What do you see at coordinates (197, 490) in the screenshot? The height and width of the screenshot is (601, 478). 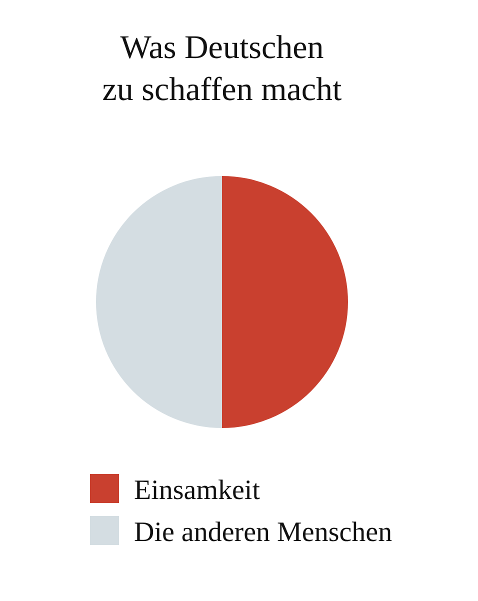 I see `legend-label: Einsamkeit` at bounding box center [197, 490].